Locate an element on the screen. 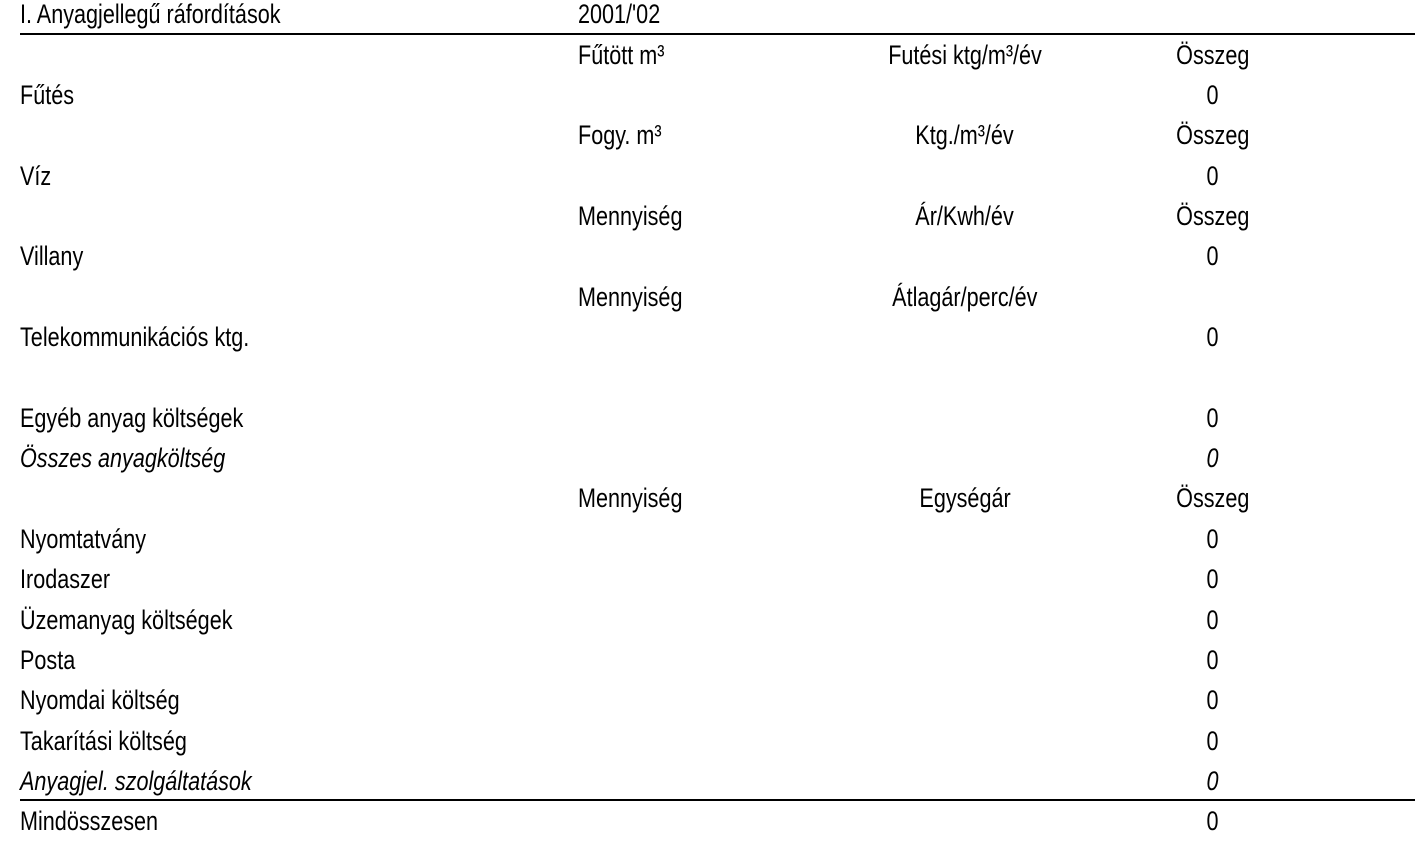  table-row: Üzemanyag költségek 0 is located at coordinates (707, 624).